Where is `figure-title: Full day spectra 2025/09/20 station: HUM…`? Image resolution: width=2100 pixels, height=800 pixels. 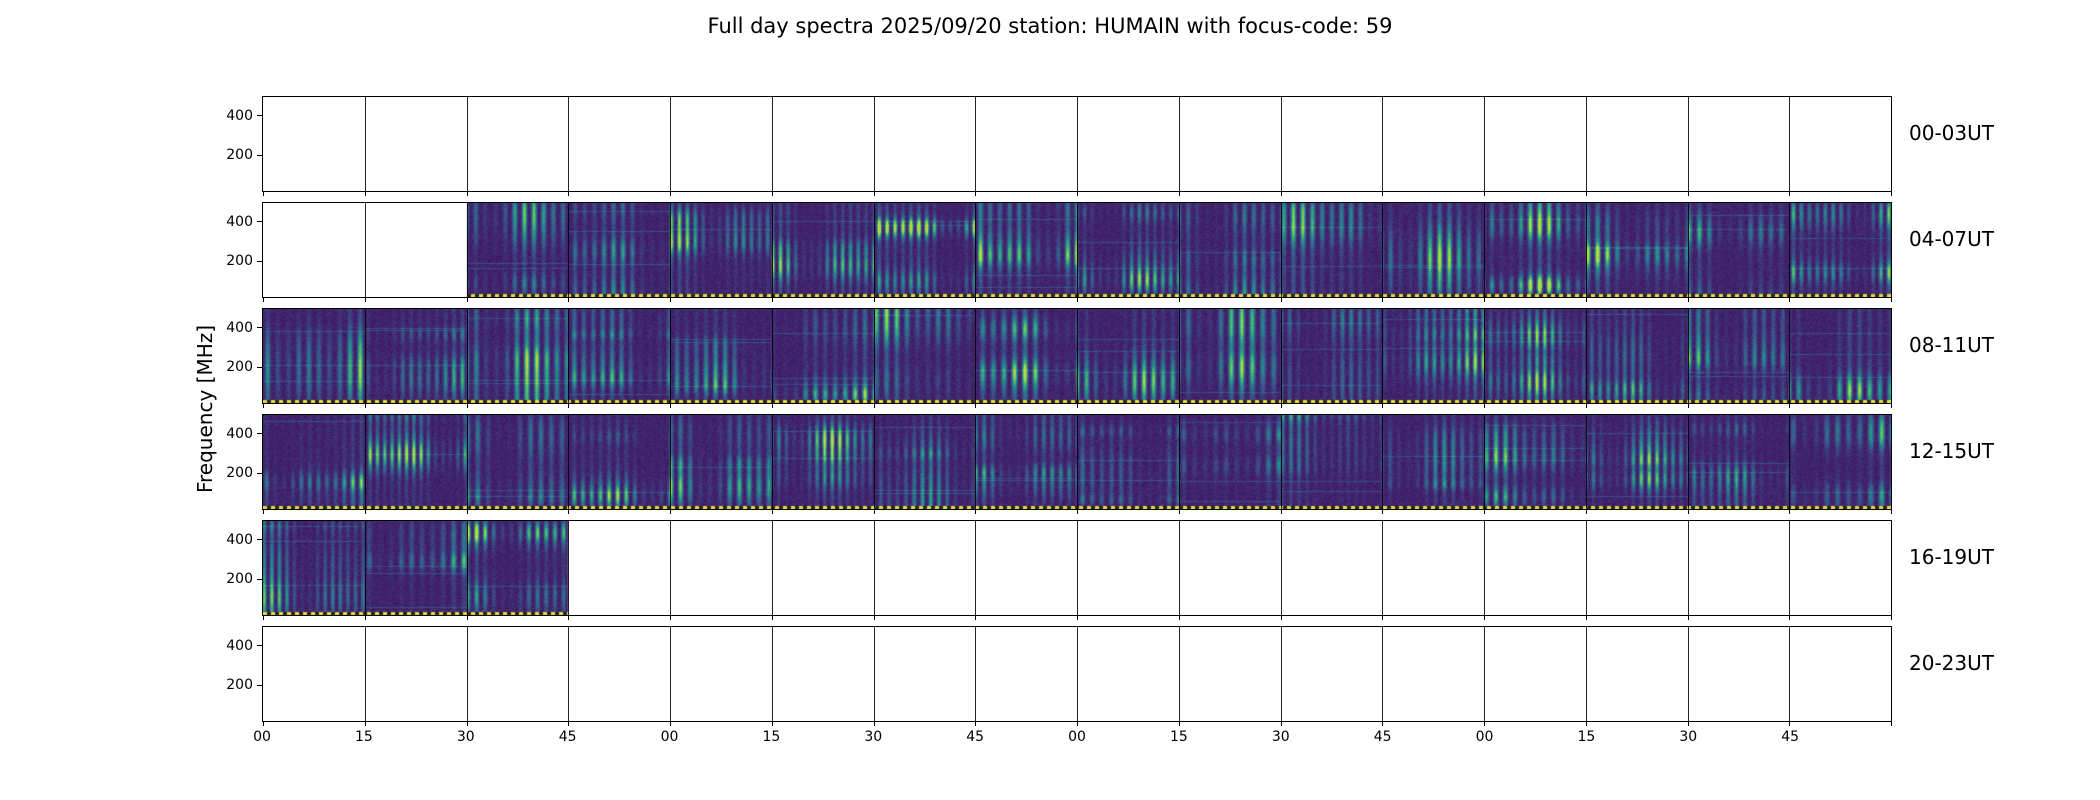 figure-title: Full day spectra 2025/09/20 station: HUM… is located at coordinates (1050, 26).